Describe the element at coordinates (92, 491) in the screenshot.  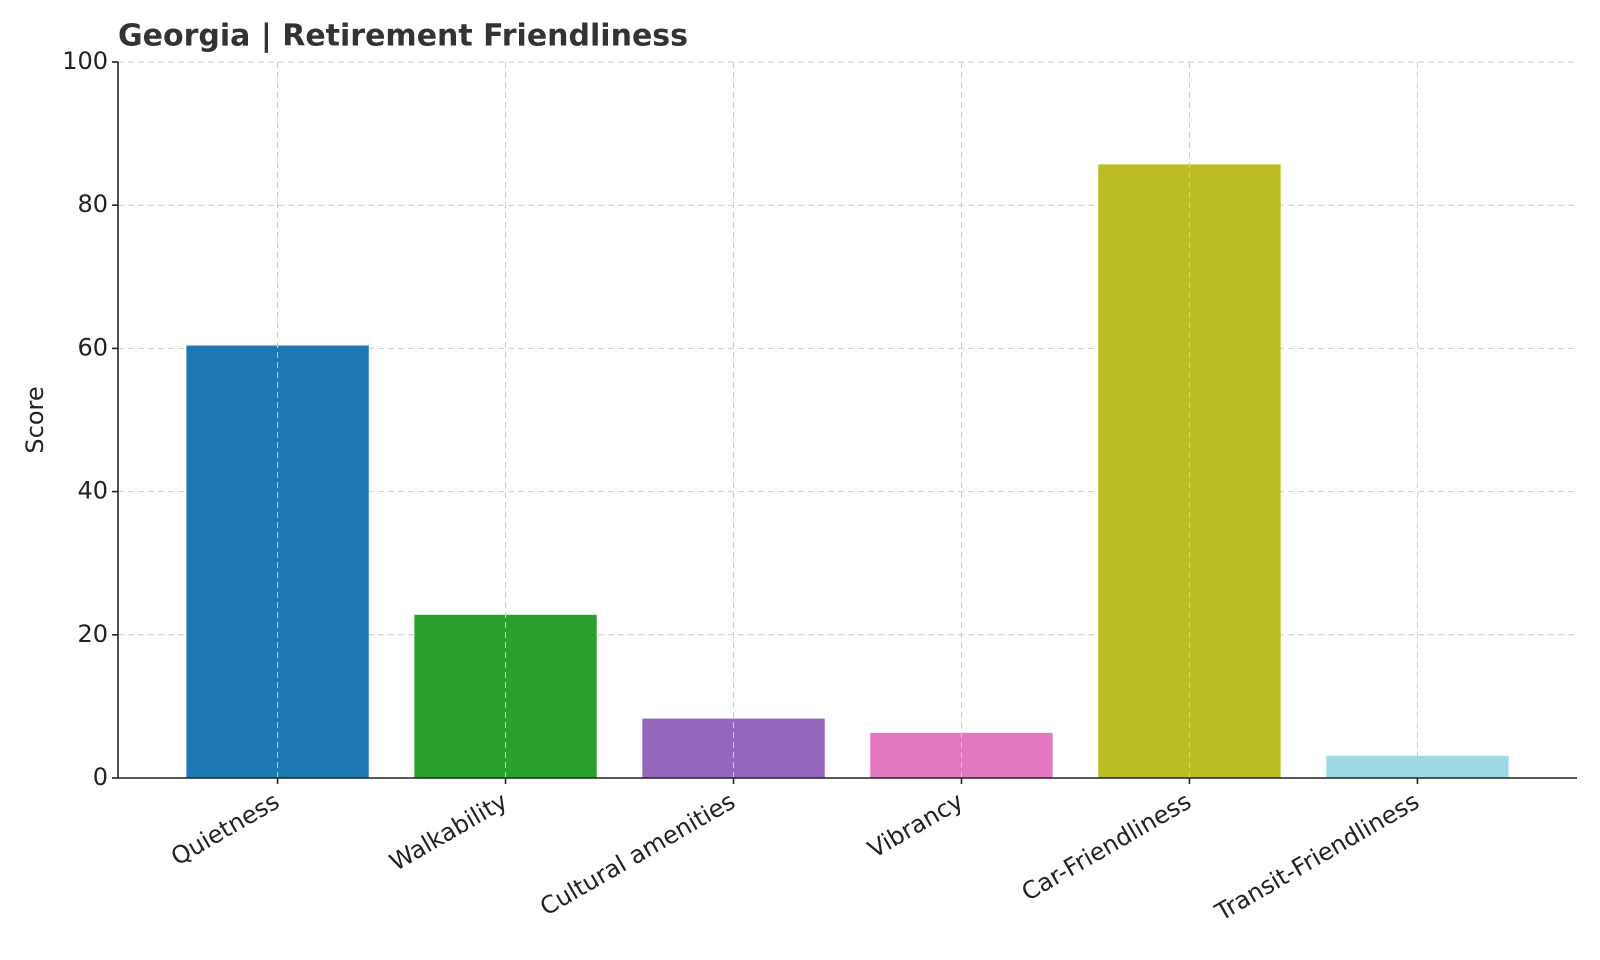
I see `y-tick-label: 40` at that location.